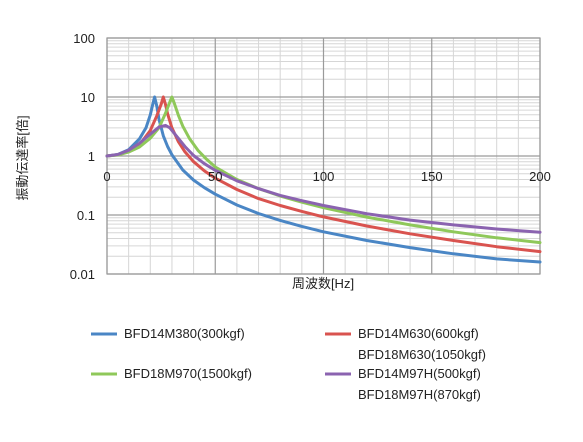 This screenshot has height=442, width=583. I want to click on legend-label-4: BFD14M97H(500kgf), so click(419, 373).